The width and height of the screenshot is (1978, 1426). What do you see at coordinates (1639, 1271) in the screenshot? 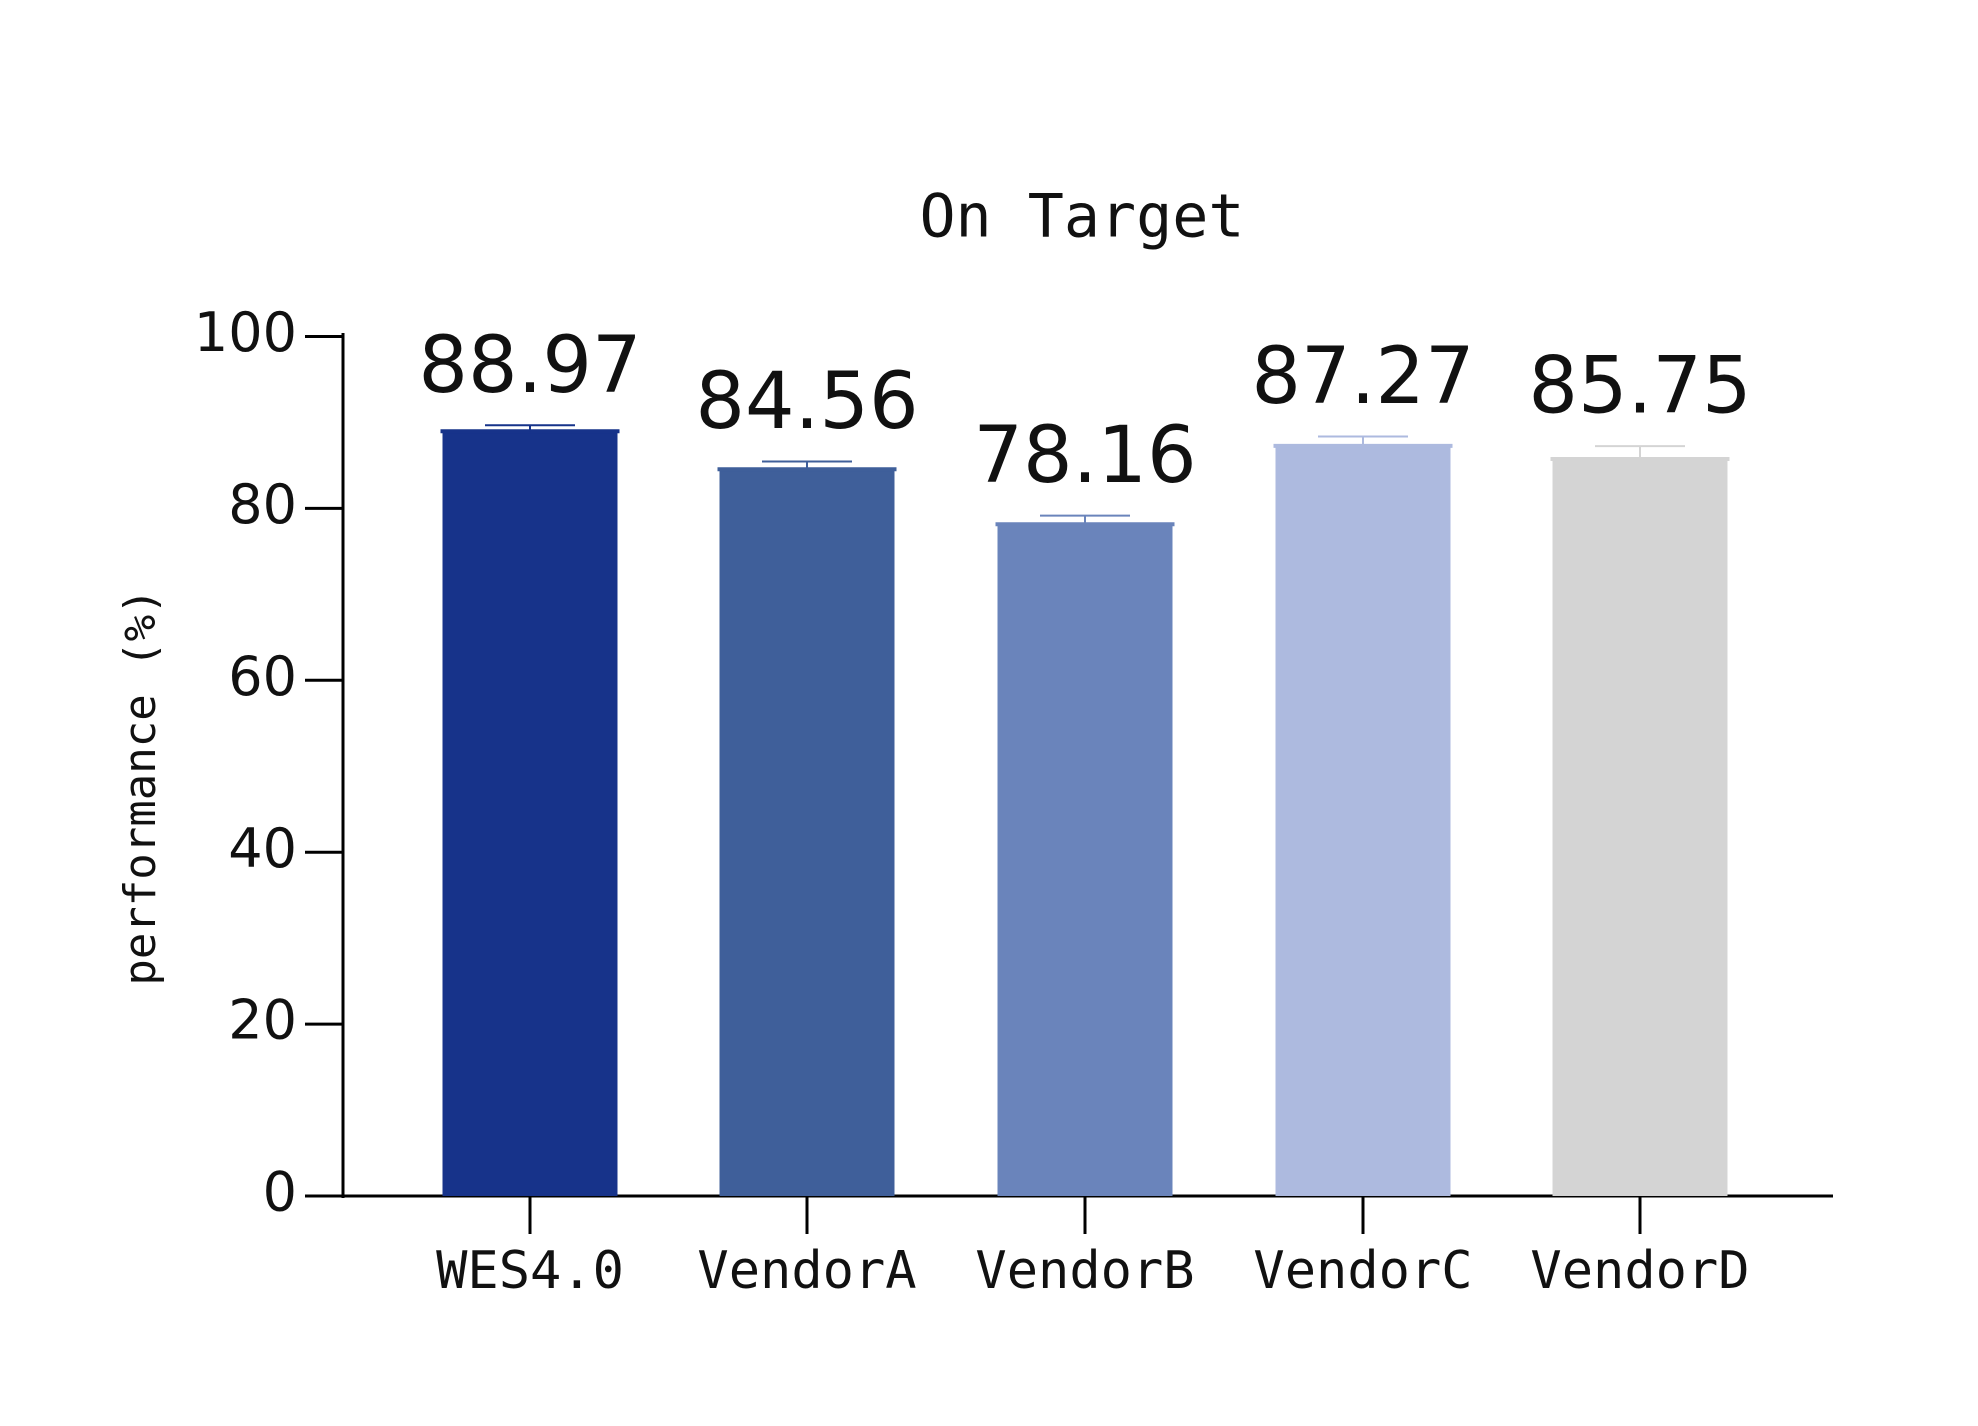
I see `x-tick-label: VendorD` at bounding box center [1639, 1271].